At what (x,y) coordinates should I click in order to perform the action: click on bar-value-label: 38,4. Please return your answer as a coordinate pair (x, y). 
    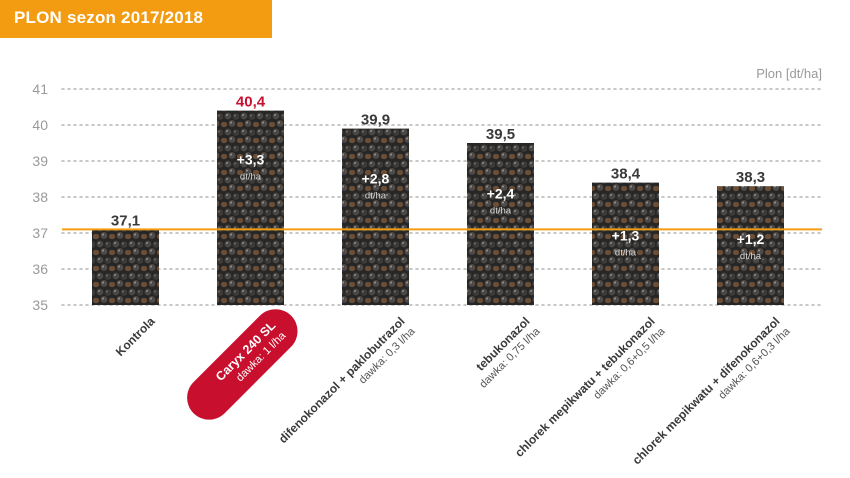
    Looking at the image, I should click on (626, 174).